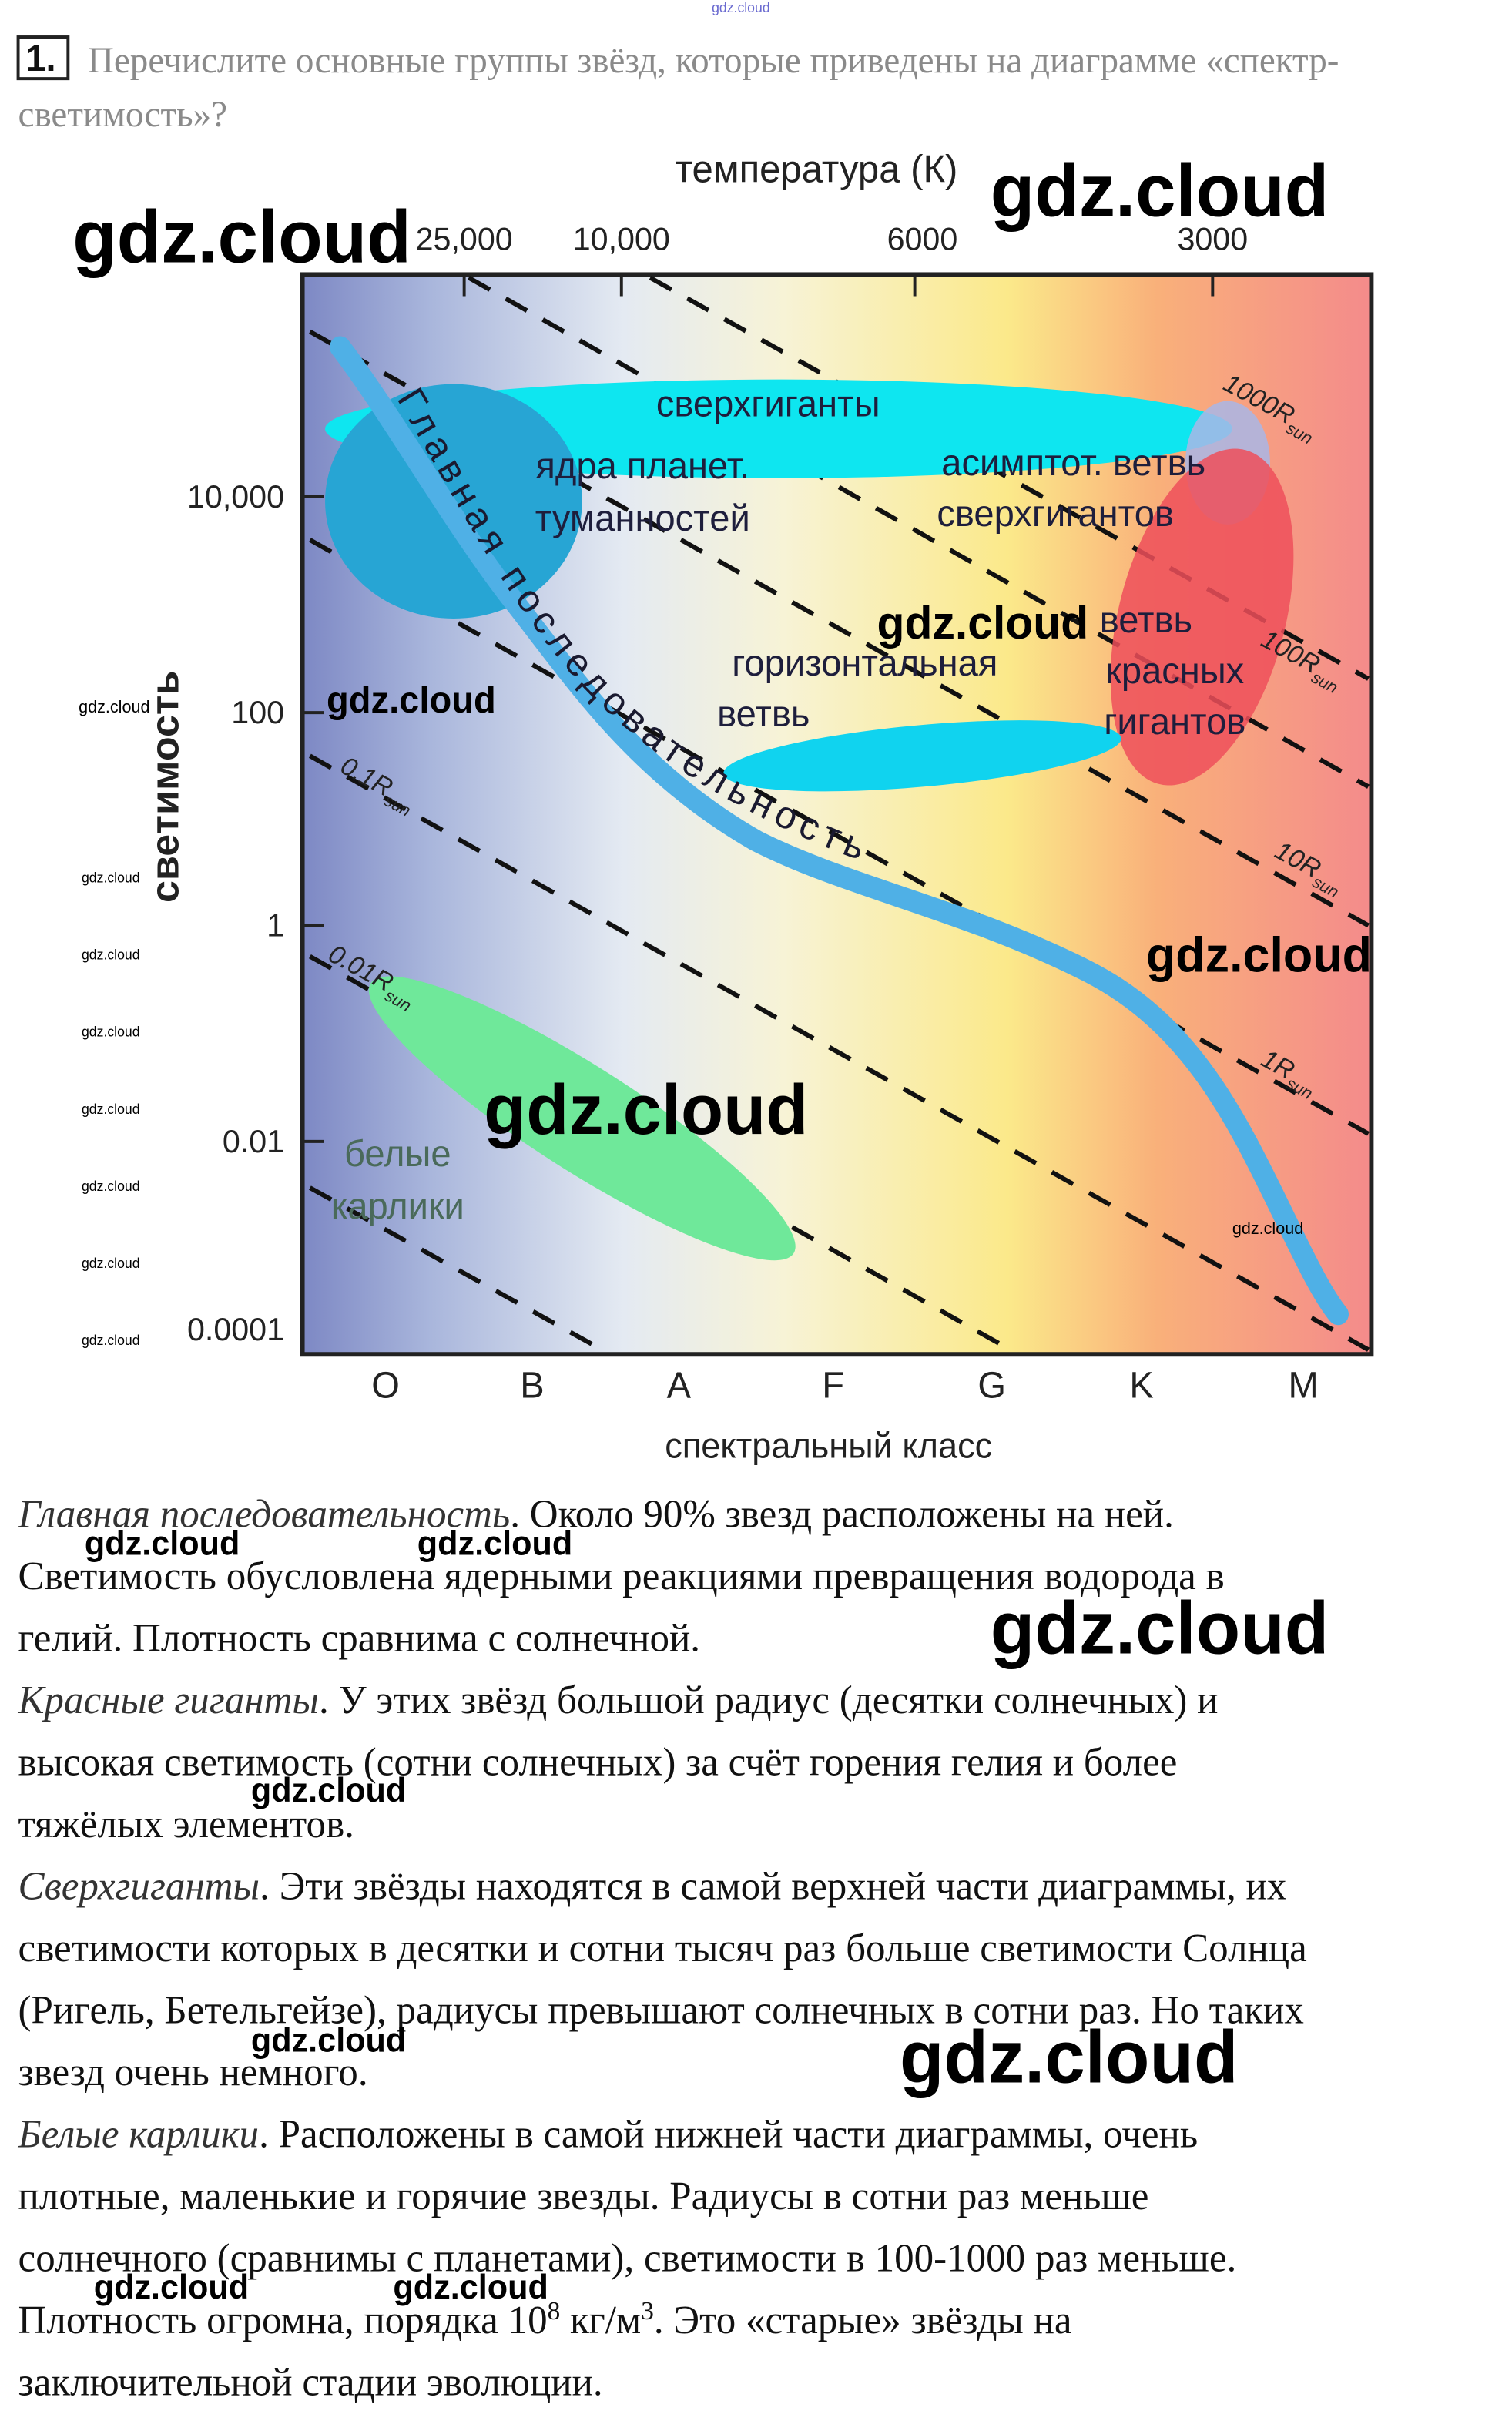  What do you see at coordinates (1303, 1386) in the screenshot?
I see `spectral-class: M` at bounding box center [1303, 1386].